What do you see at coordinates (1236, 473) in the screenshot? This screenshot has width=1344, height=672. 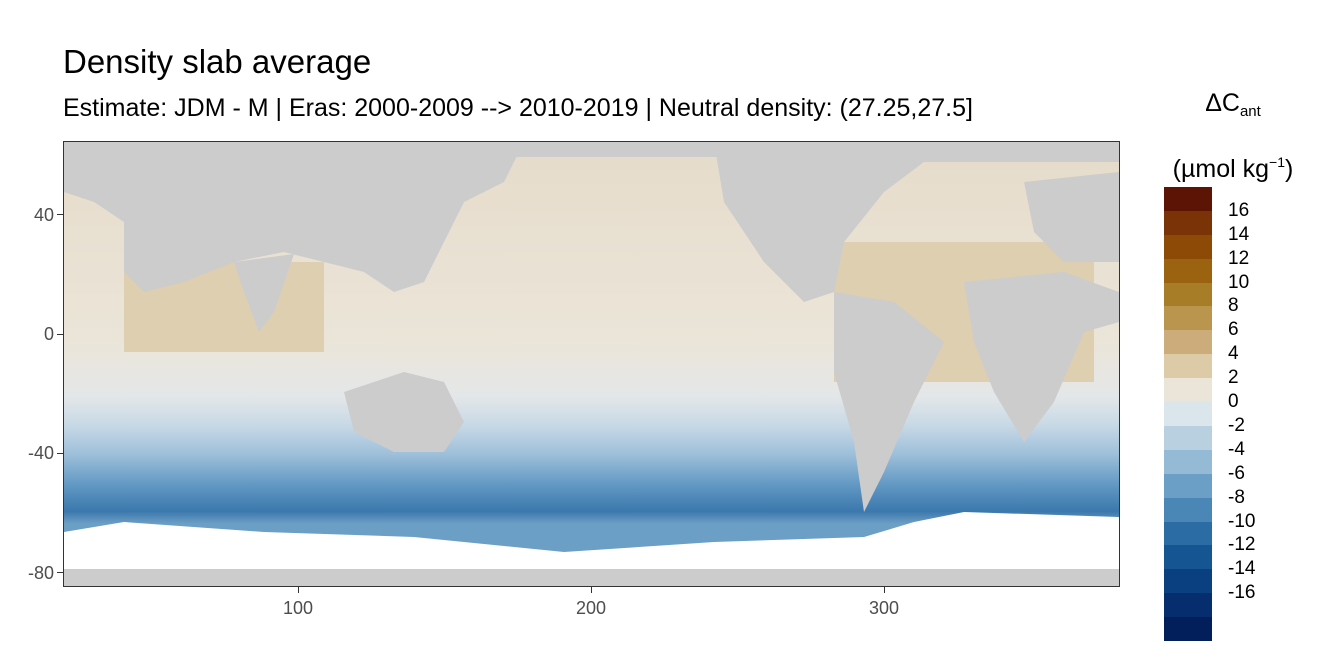 I see `legend-label: -6` at bounding box center [1236, 473].